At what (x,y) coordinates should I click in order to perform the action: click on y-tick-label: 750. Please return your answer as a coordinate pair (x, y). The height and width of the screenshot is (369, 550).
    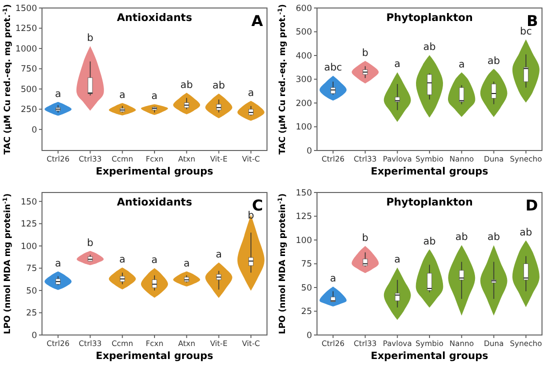
    Looking at the image, I should click on (28, 69).